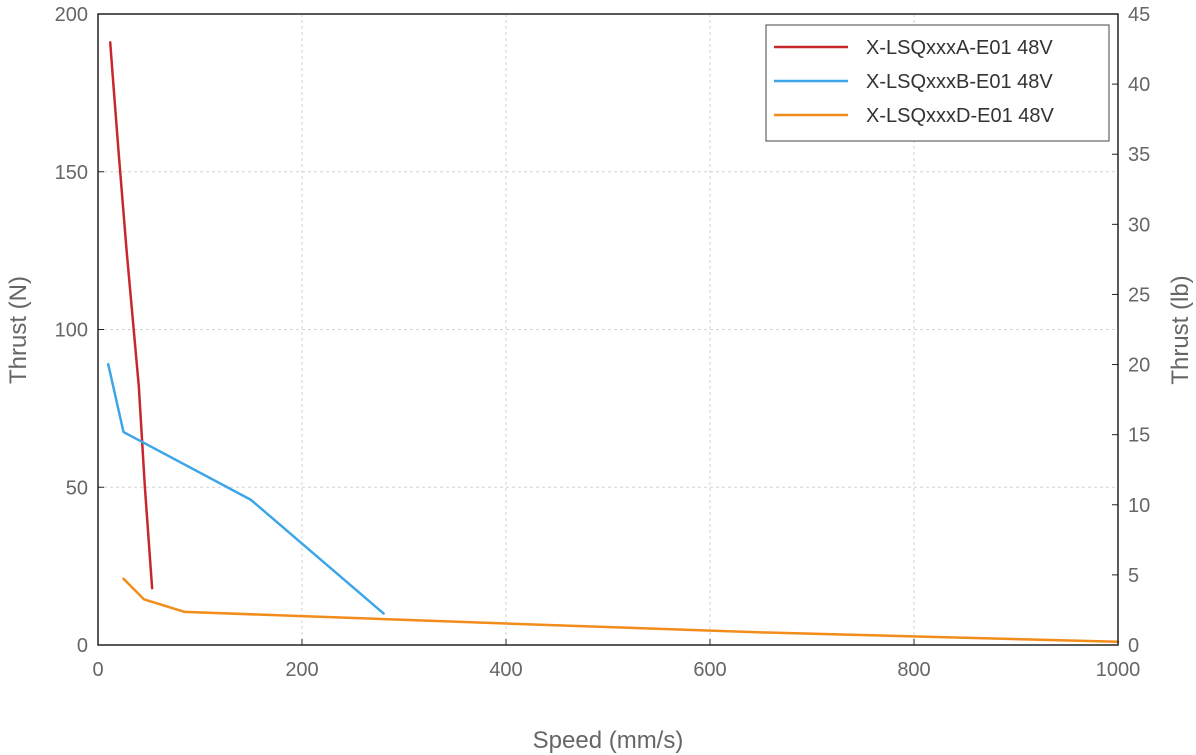 The width and height of the screenshot is (1196, 755). What do you see at coordinates (608, 740) in the screenshot?
I see `x-axis-label: Speed (mm/s)` at bounding box center [608, 740].